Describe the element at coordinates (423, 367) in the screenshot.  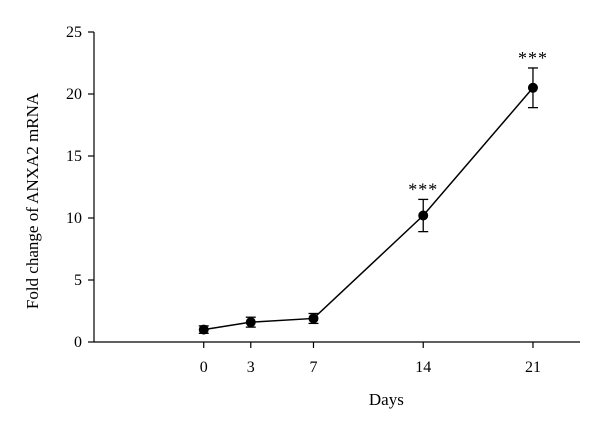
I see `x-tick-label: 14` at that location.